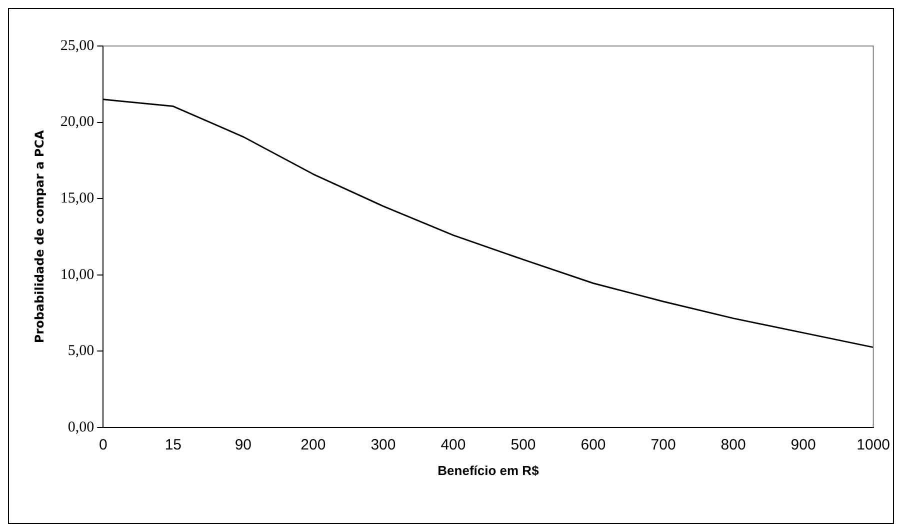 The height and width of the screenshot is (532, 902). Describe the element at coordinates (733, 445) in the screenshot. I see `x-tick-label: 800` at that location.